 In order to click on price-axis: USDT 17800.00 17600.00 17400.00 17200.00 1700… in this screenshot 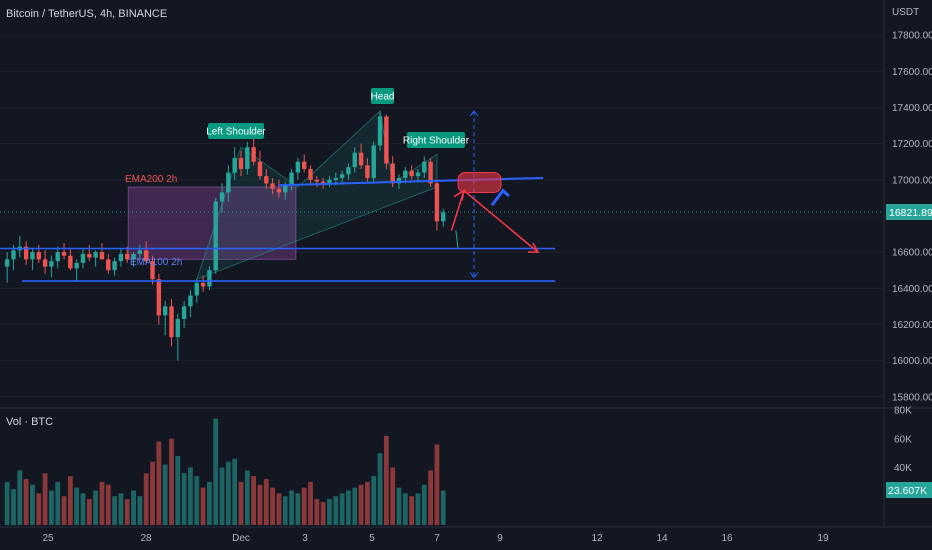, I will do `click(909, 252)`.